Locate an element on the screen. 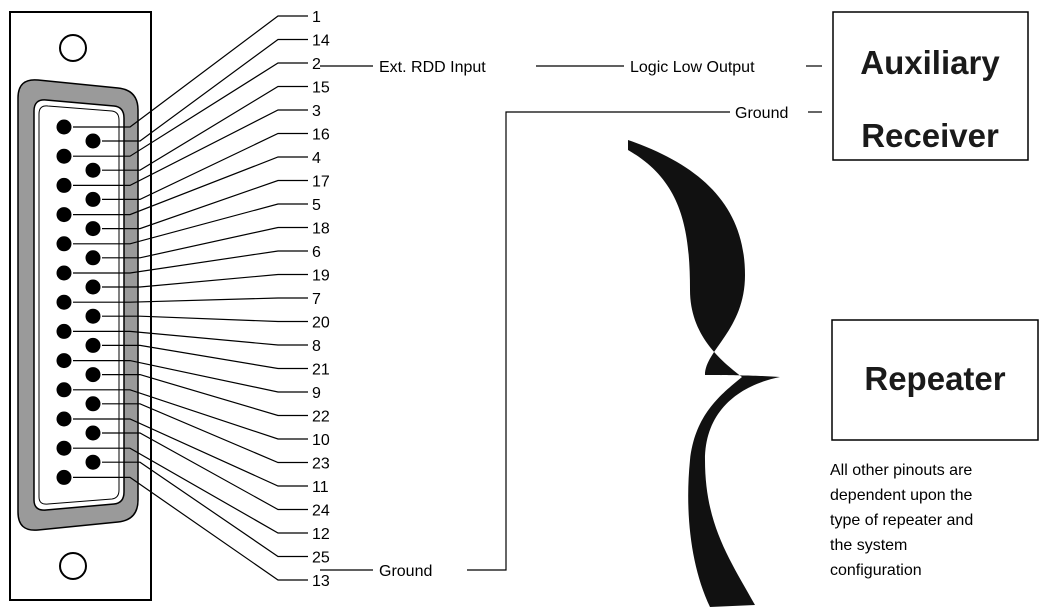  pin-number-label: 4 is located at coordinates (316, 158).